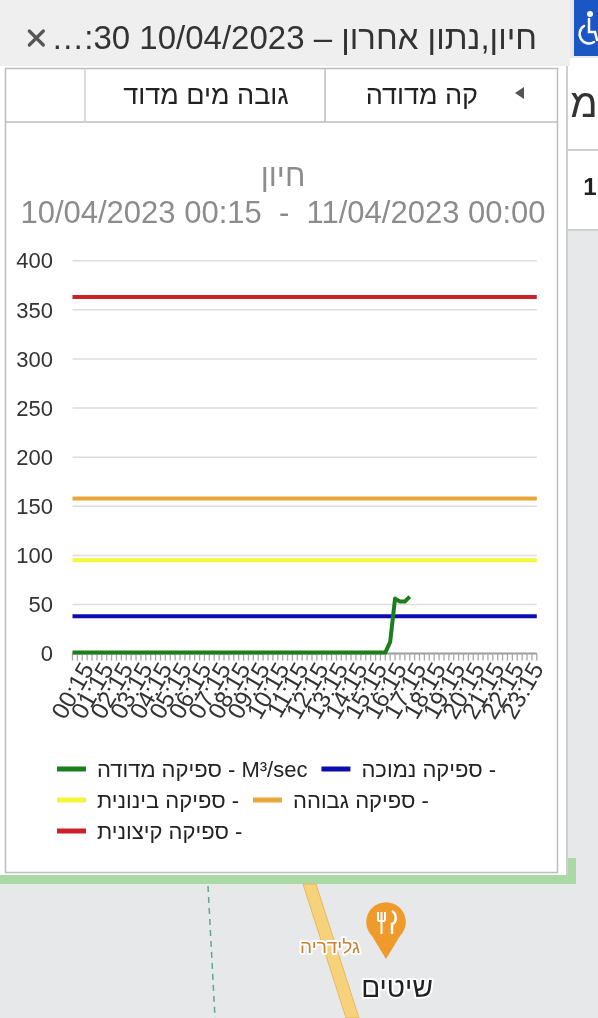  Describe the element at coordinates (429, 769) in the screenshot. I see `legend-label: ספיקה נמוכה -` at that location.